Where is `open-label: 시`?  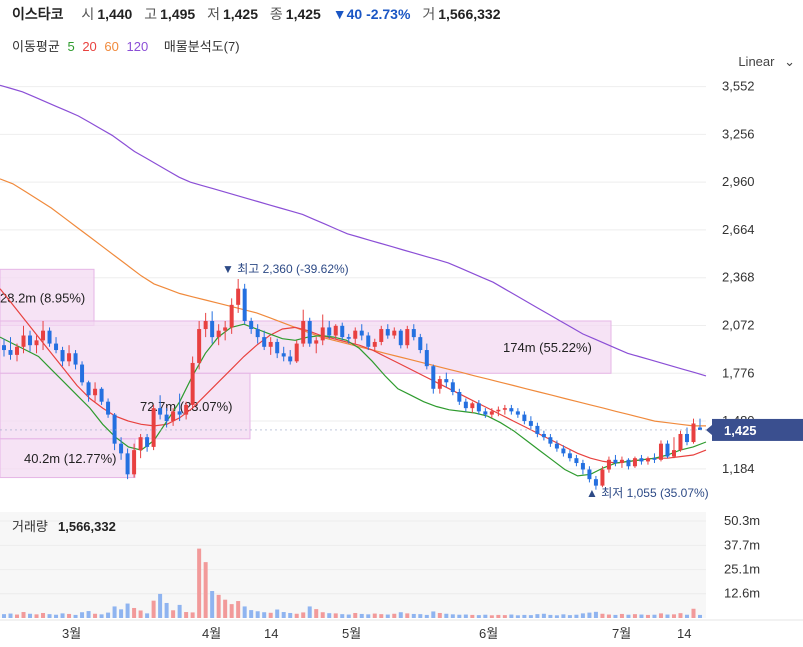
open-label: 시 is located at coordinates (88, 14).